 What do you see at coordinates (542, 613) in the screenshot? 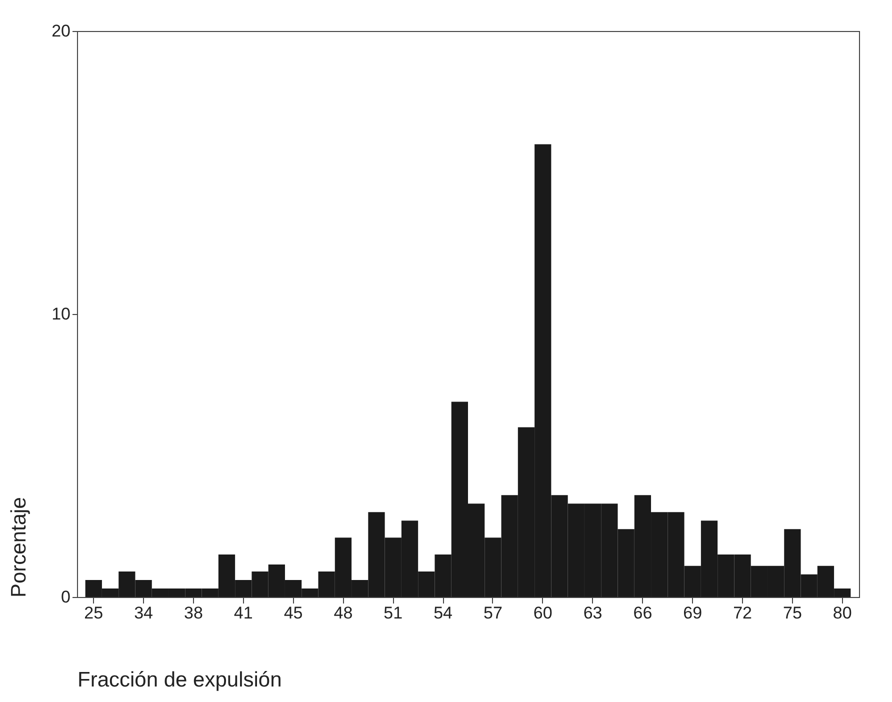
I see `x-tick-label: 60` at bounding box center [542, 613].